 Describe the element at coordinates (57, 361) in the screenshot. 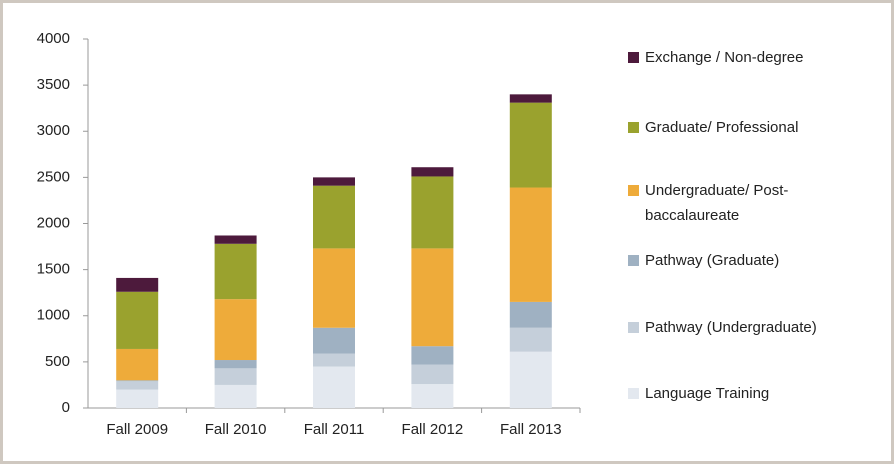

I see `y-tick-label: 500` at that location.